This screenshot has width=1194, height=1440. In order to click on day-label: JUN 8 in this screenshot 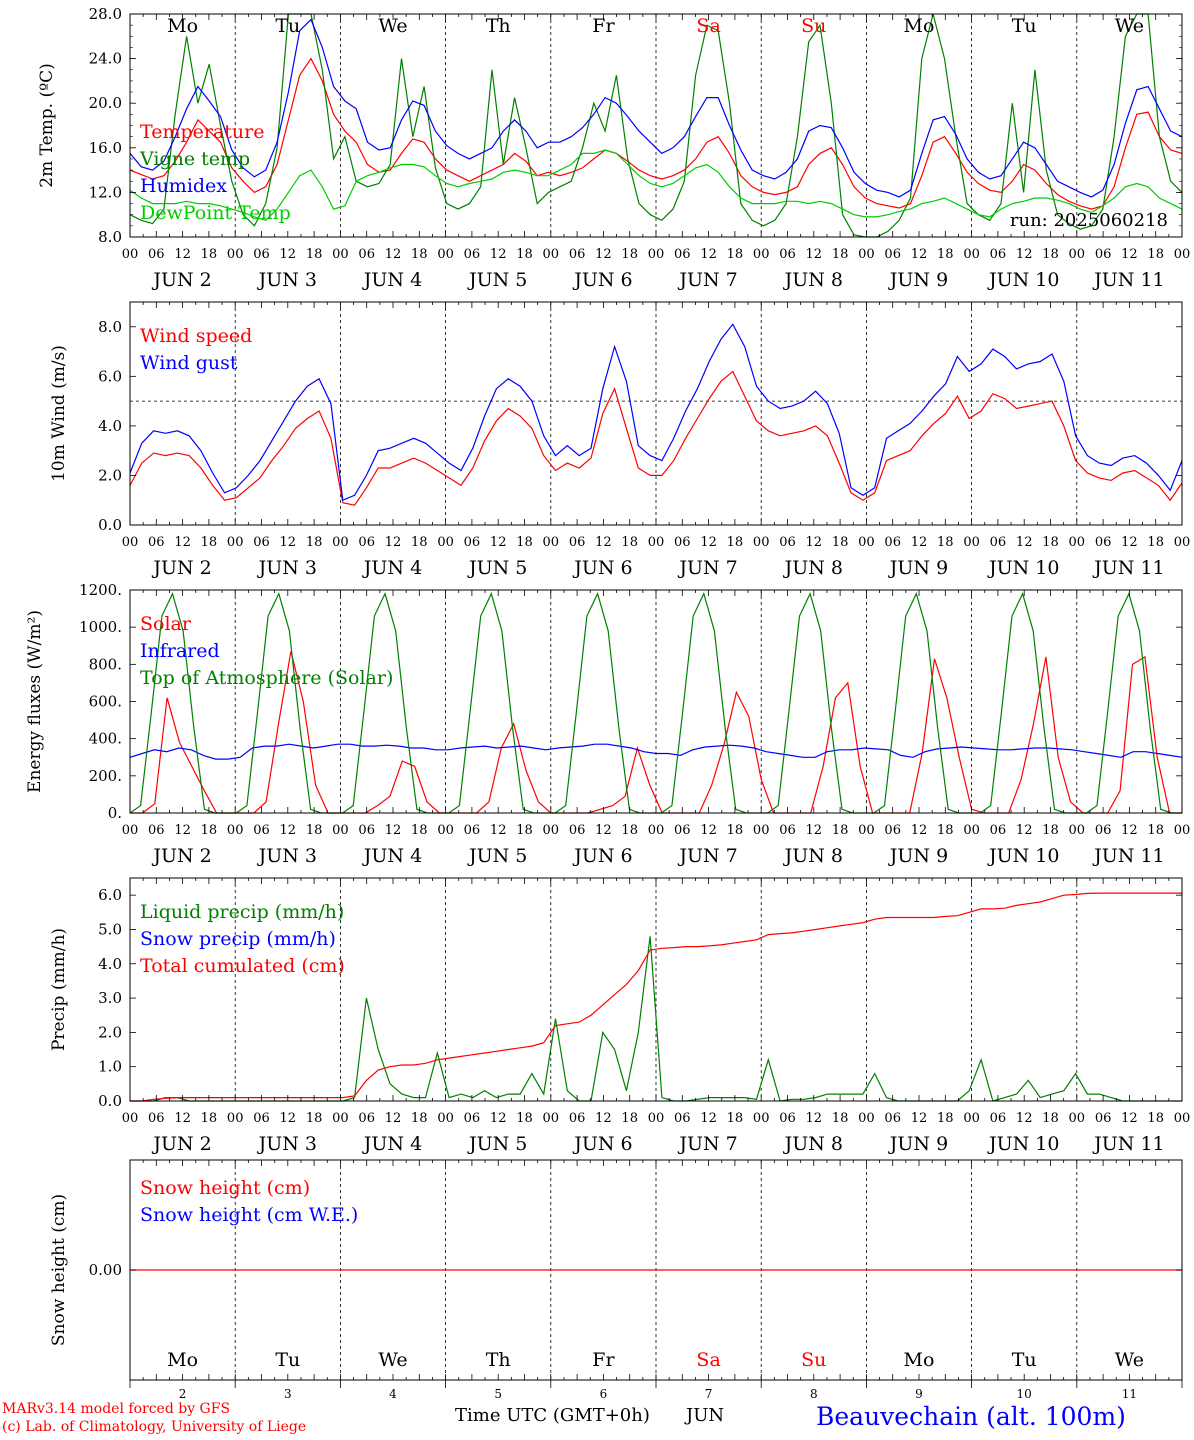, I will do `click(813, 856)`.